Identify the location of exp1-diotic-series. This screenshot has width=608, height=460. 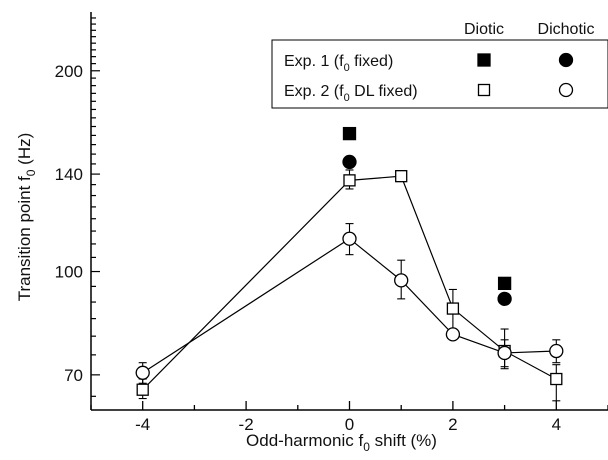
(427, 208).